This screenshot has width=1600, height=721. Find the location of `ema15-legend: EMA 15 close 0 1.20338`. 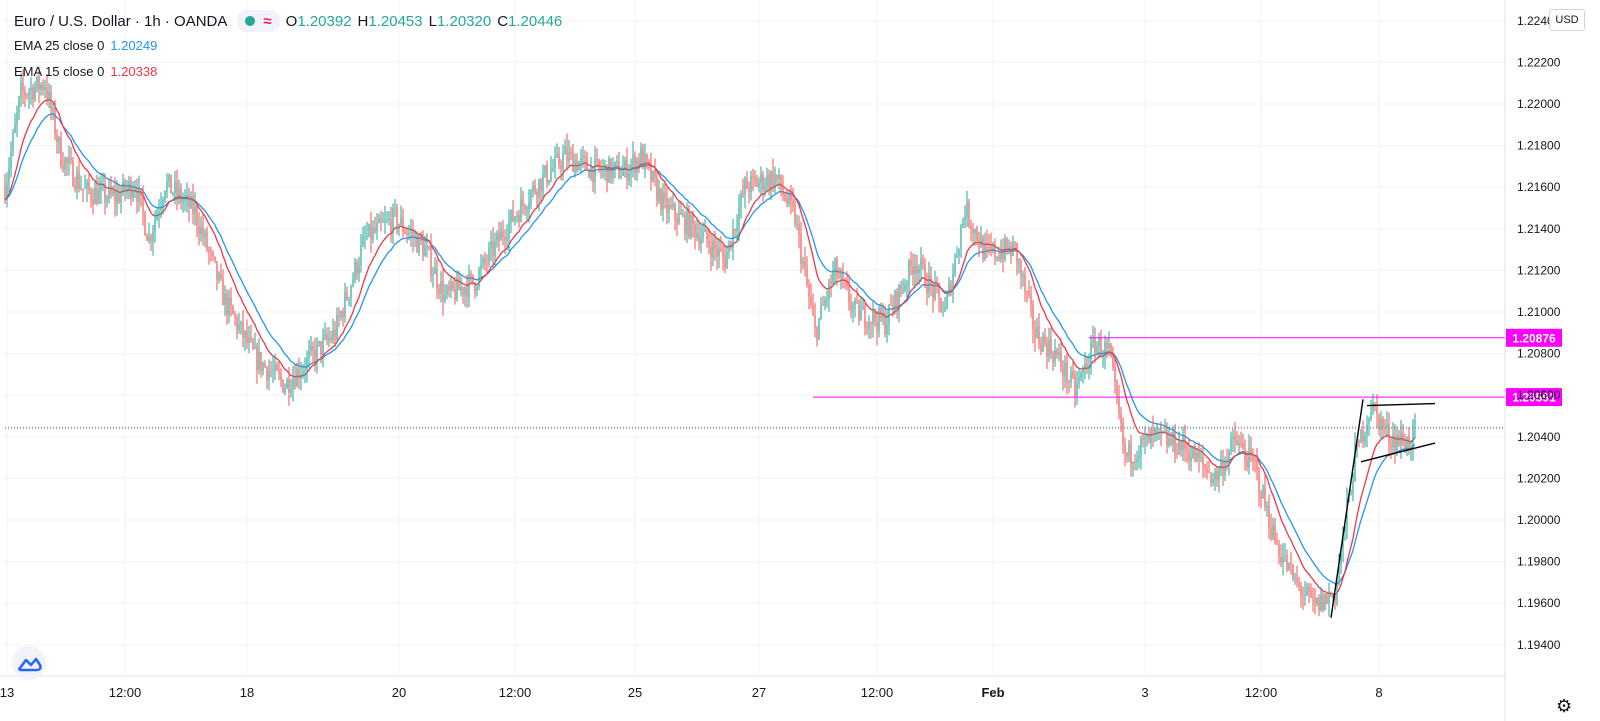

ema15-legend: EMA 15 close 0 1.20338 is located at coordinates (88, 71).